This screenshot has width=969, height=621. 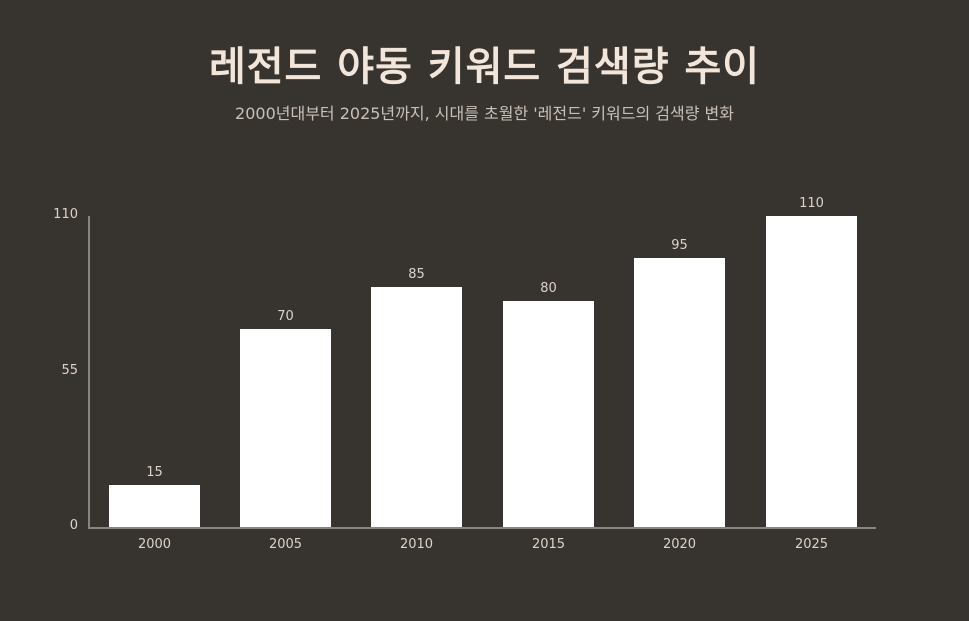 I want to click on bar-value-label: 110, so click(x=811, y=203).